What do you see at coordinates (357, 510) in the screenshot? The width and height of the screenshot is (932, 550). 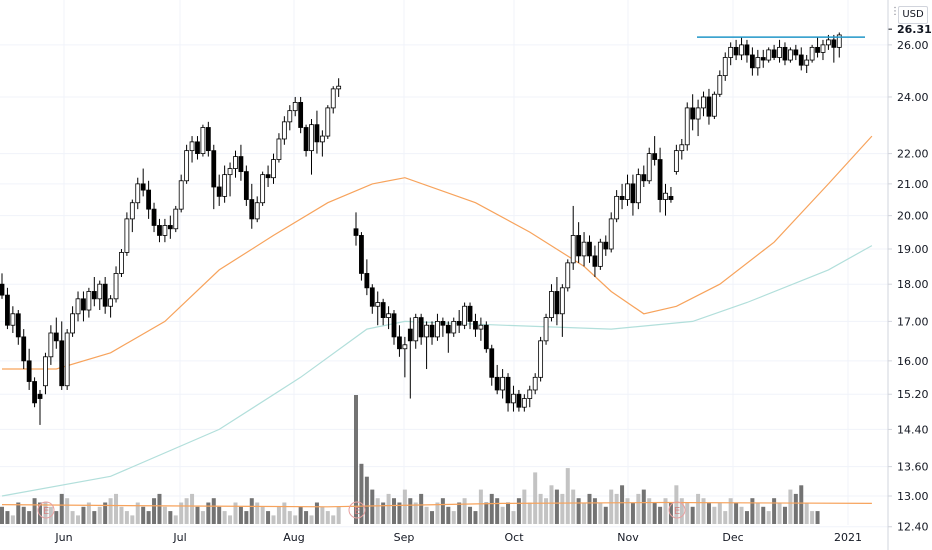 I see `earnings-marker` at bounding box center [357, 510].